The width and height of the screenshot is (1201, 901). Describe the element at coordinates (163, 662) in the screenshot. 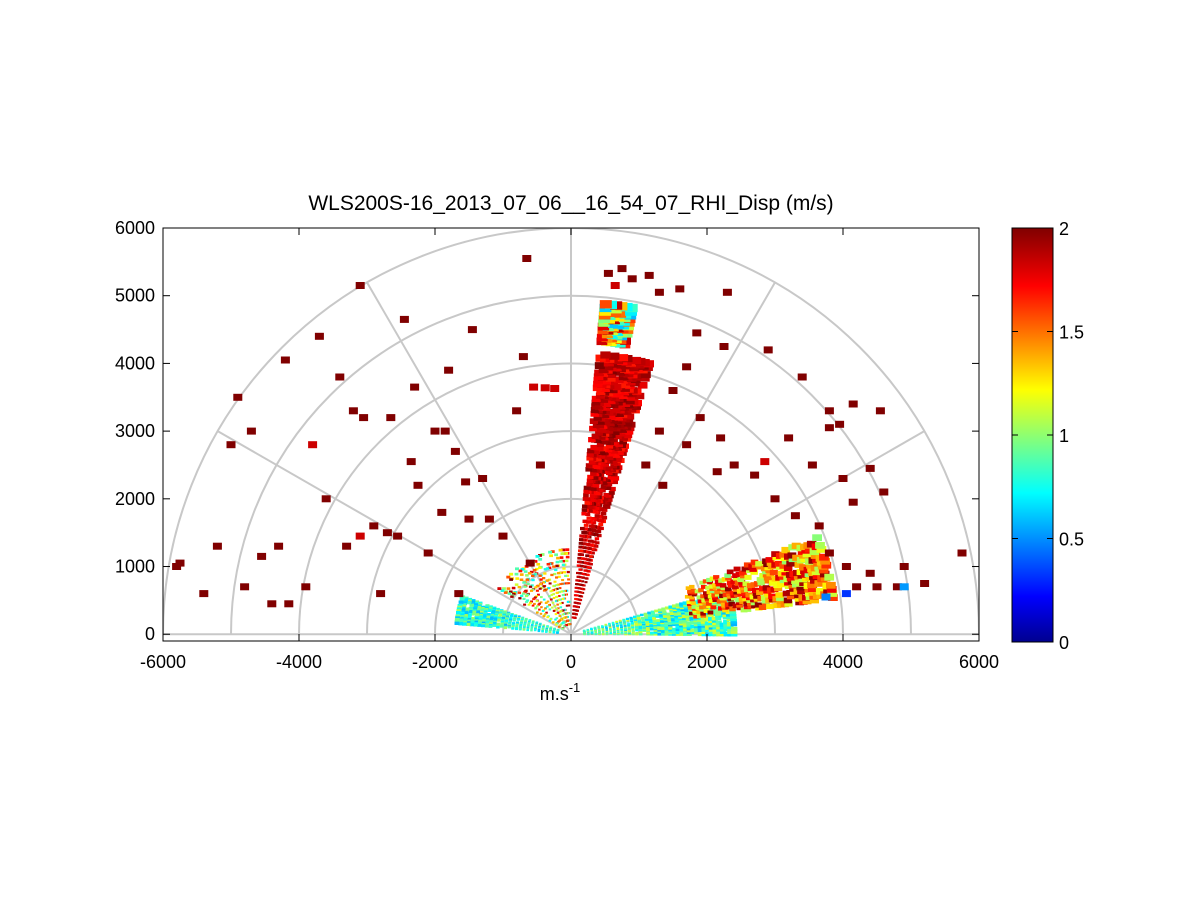

I see `x-tick-label: -6000` at that location.